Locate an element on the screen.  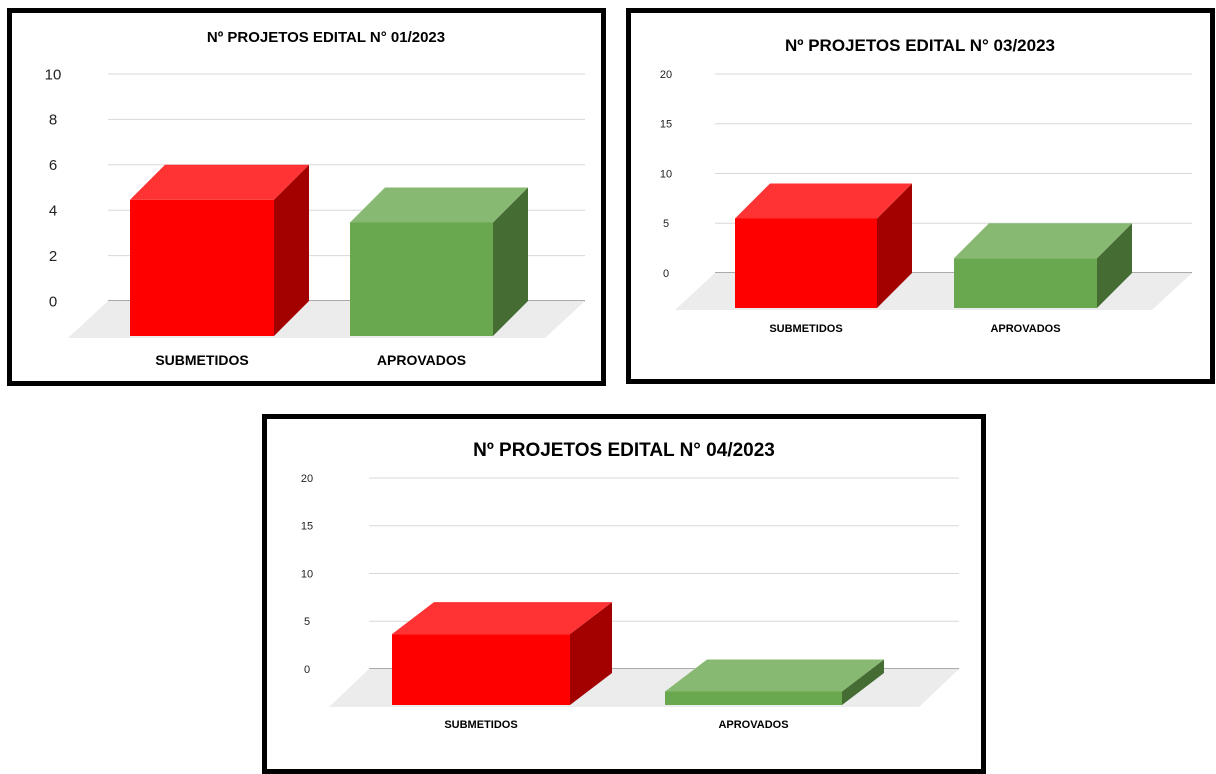
y-tick-label: 2 is located at coordinates (53, 256).